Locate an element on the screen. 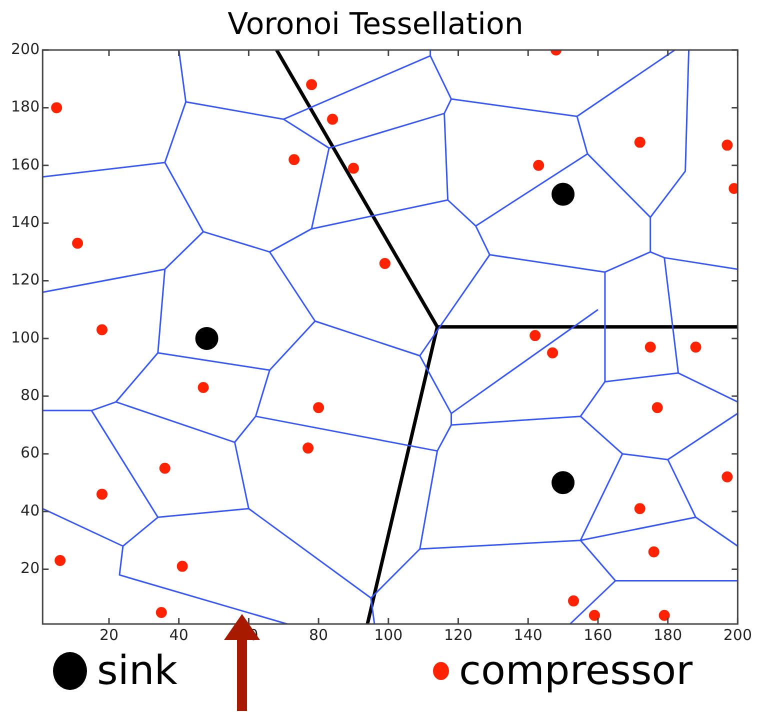 The height and width of the screenshot is (719, 763). legend-label: compressor is located at coordinates (576, 671).